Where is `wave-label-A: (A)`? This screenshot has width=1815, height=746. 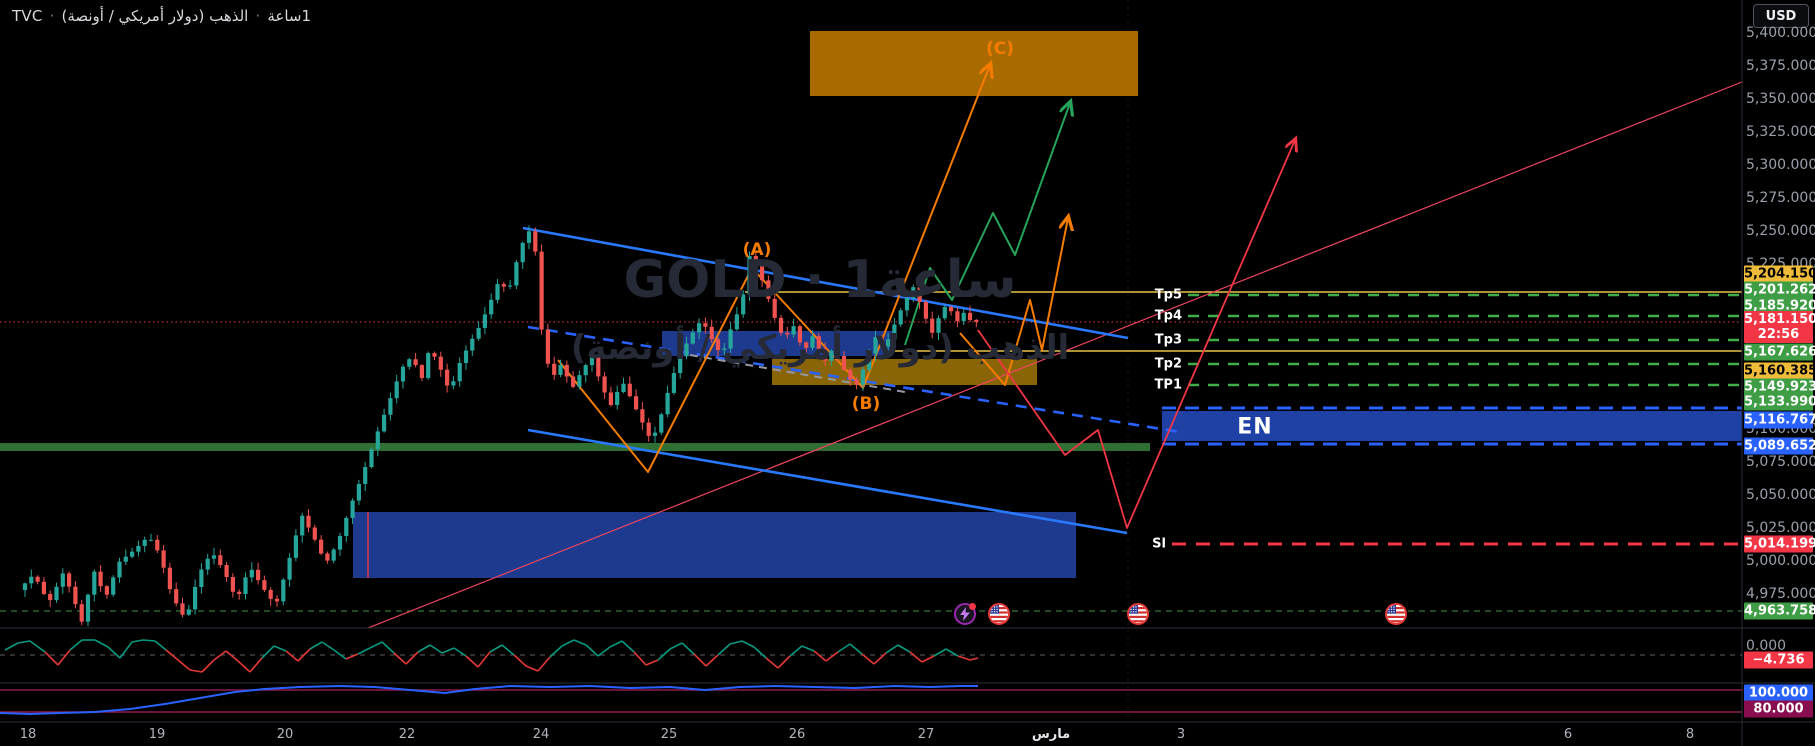 wave-label-A: (A) is located at coordinates (757, 250).